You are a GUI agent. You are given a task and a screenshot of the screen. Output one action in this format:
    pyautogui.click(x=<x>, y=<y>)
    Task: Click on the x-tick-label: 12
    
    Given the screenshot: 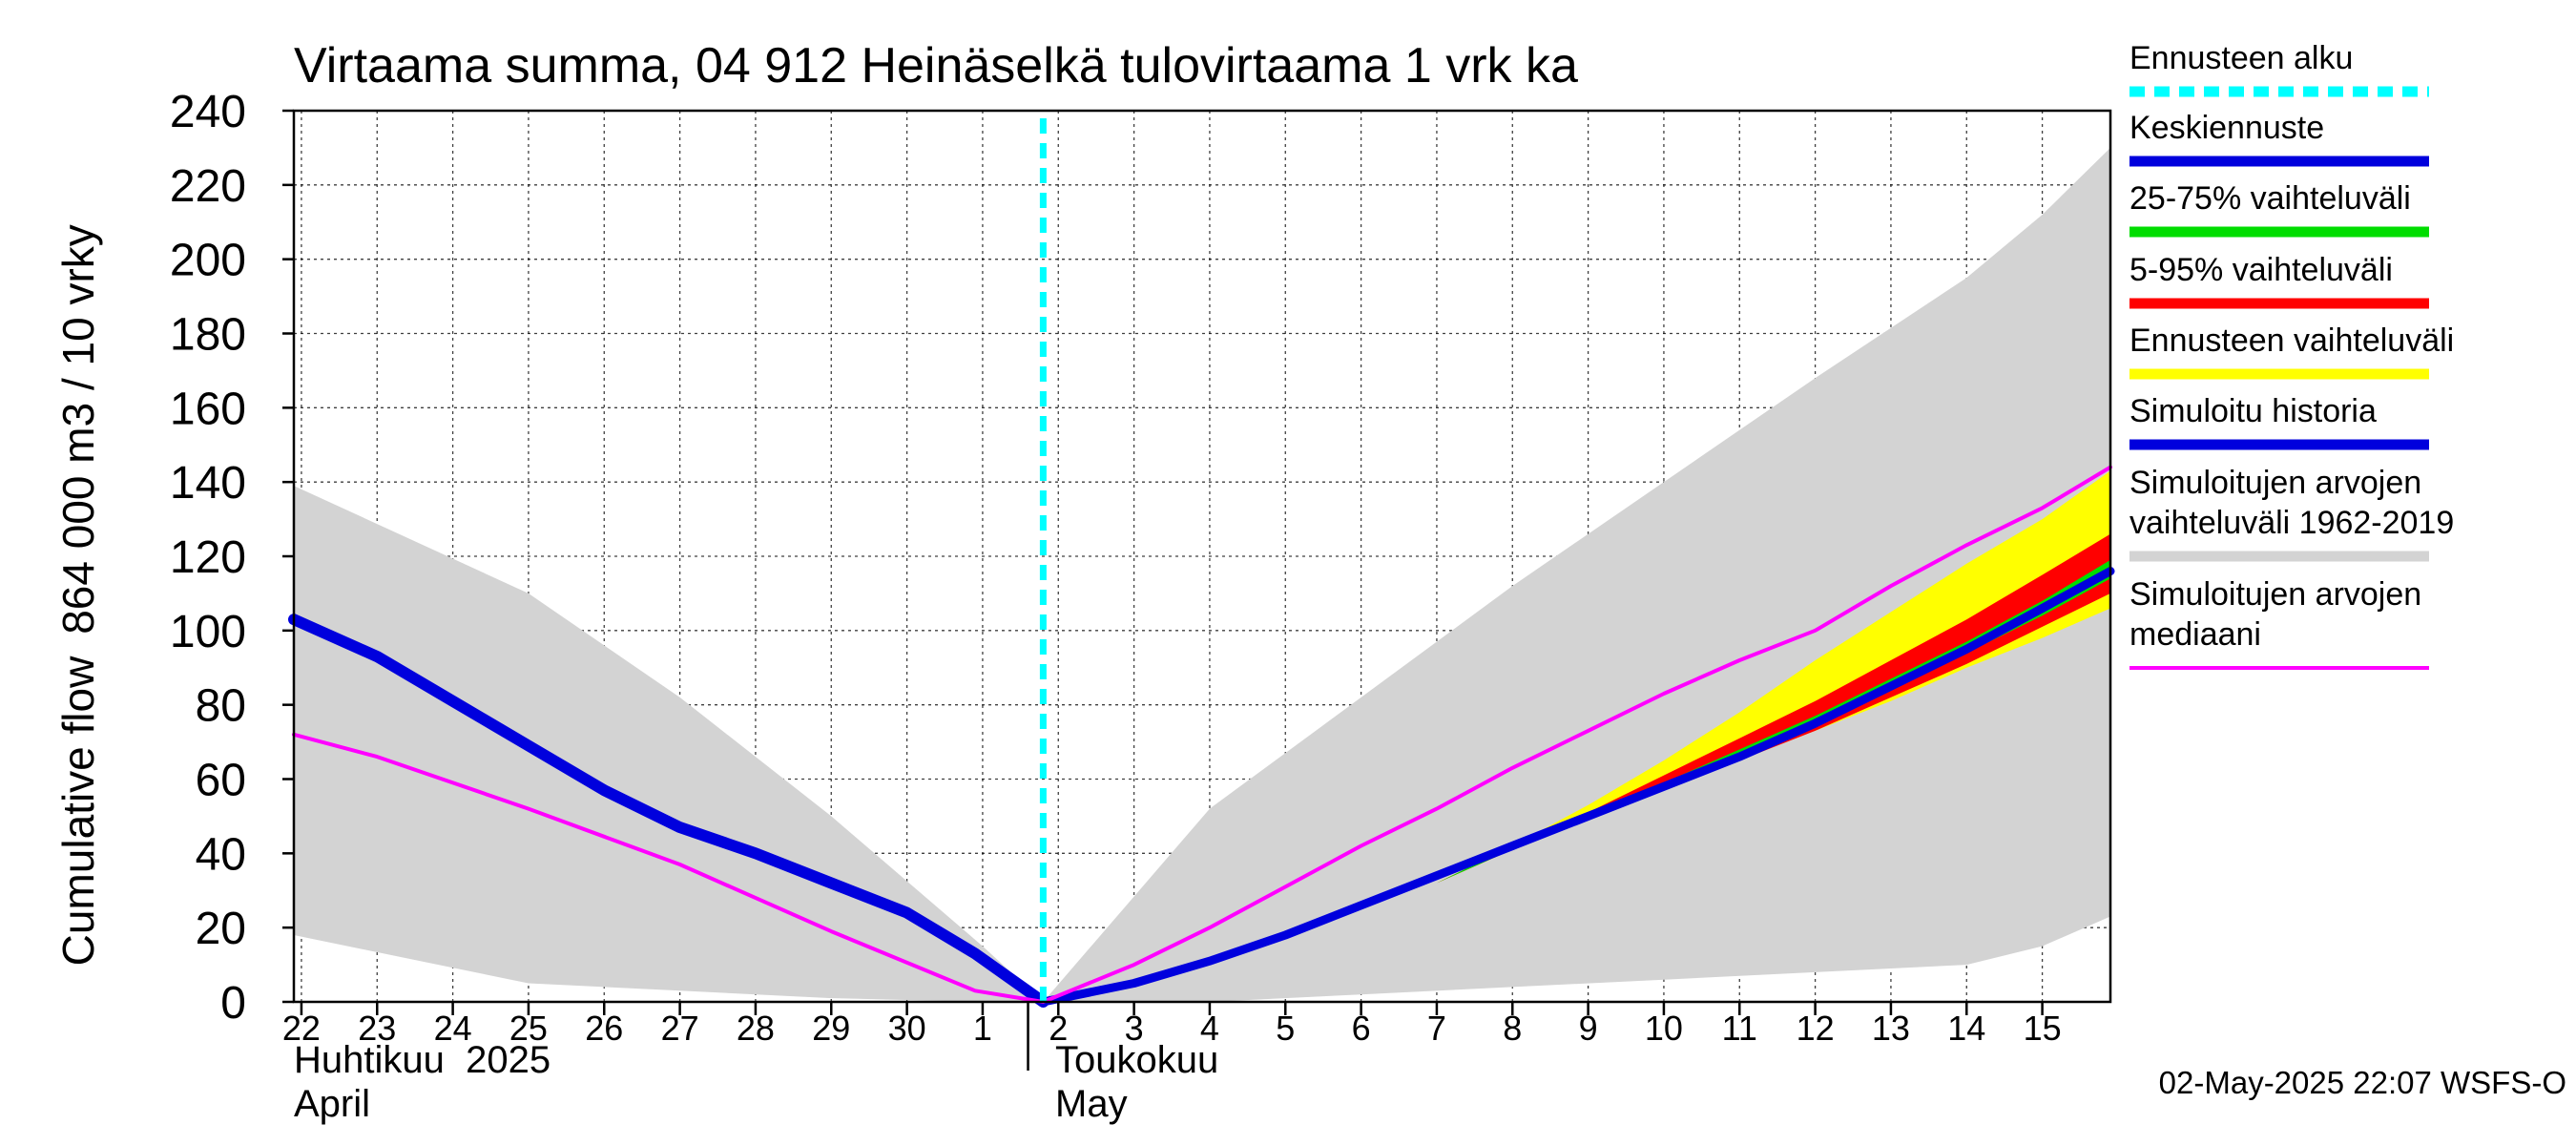 What is the action you would take?
    pyautogui.click(x=1816, y=1029)
    